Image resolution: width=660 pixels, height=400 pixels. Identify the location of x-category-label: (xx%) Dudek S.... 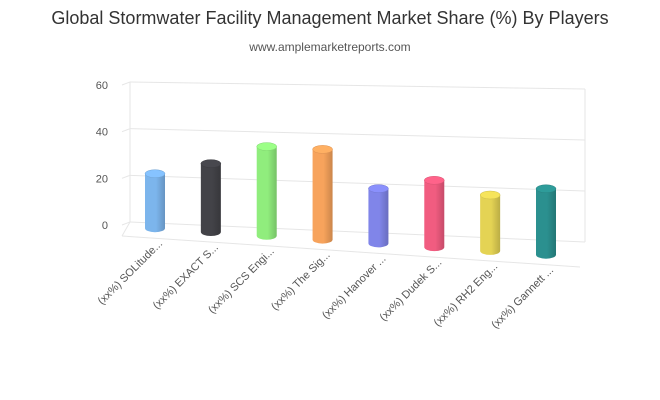
(411, 290).